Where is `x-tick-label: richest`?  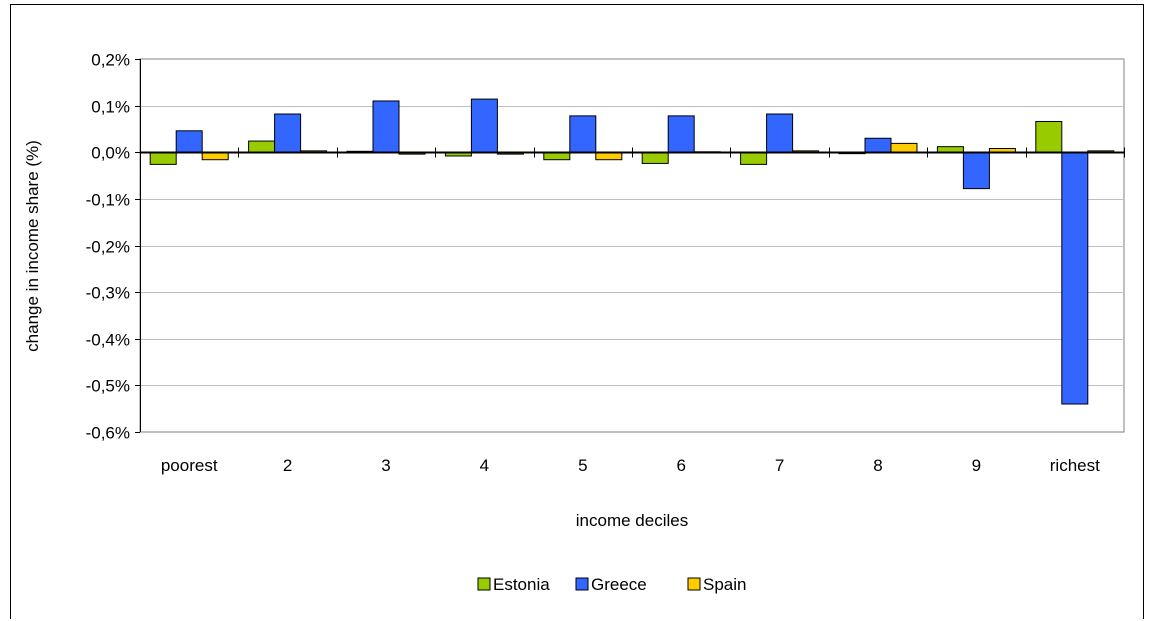 x-tick-label: richest is located at coordinates (1075, 465).